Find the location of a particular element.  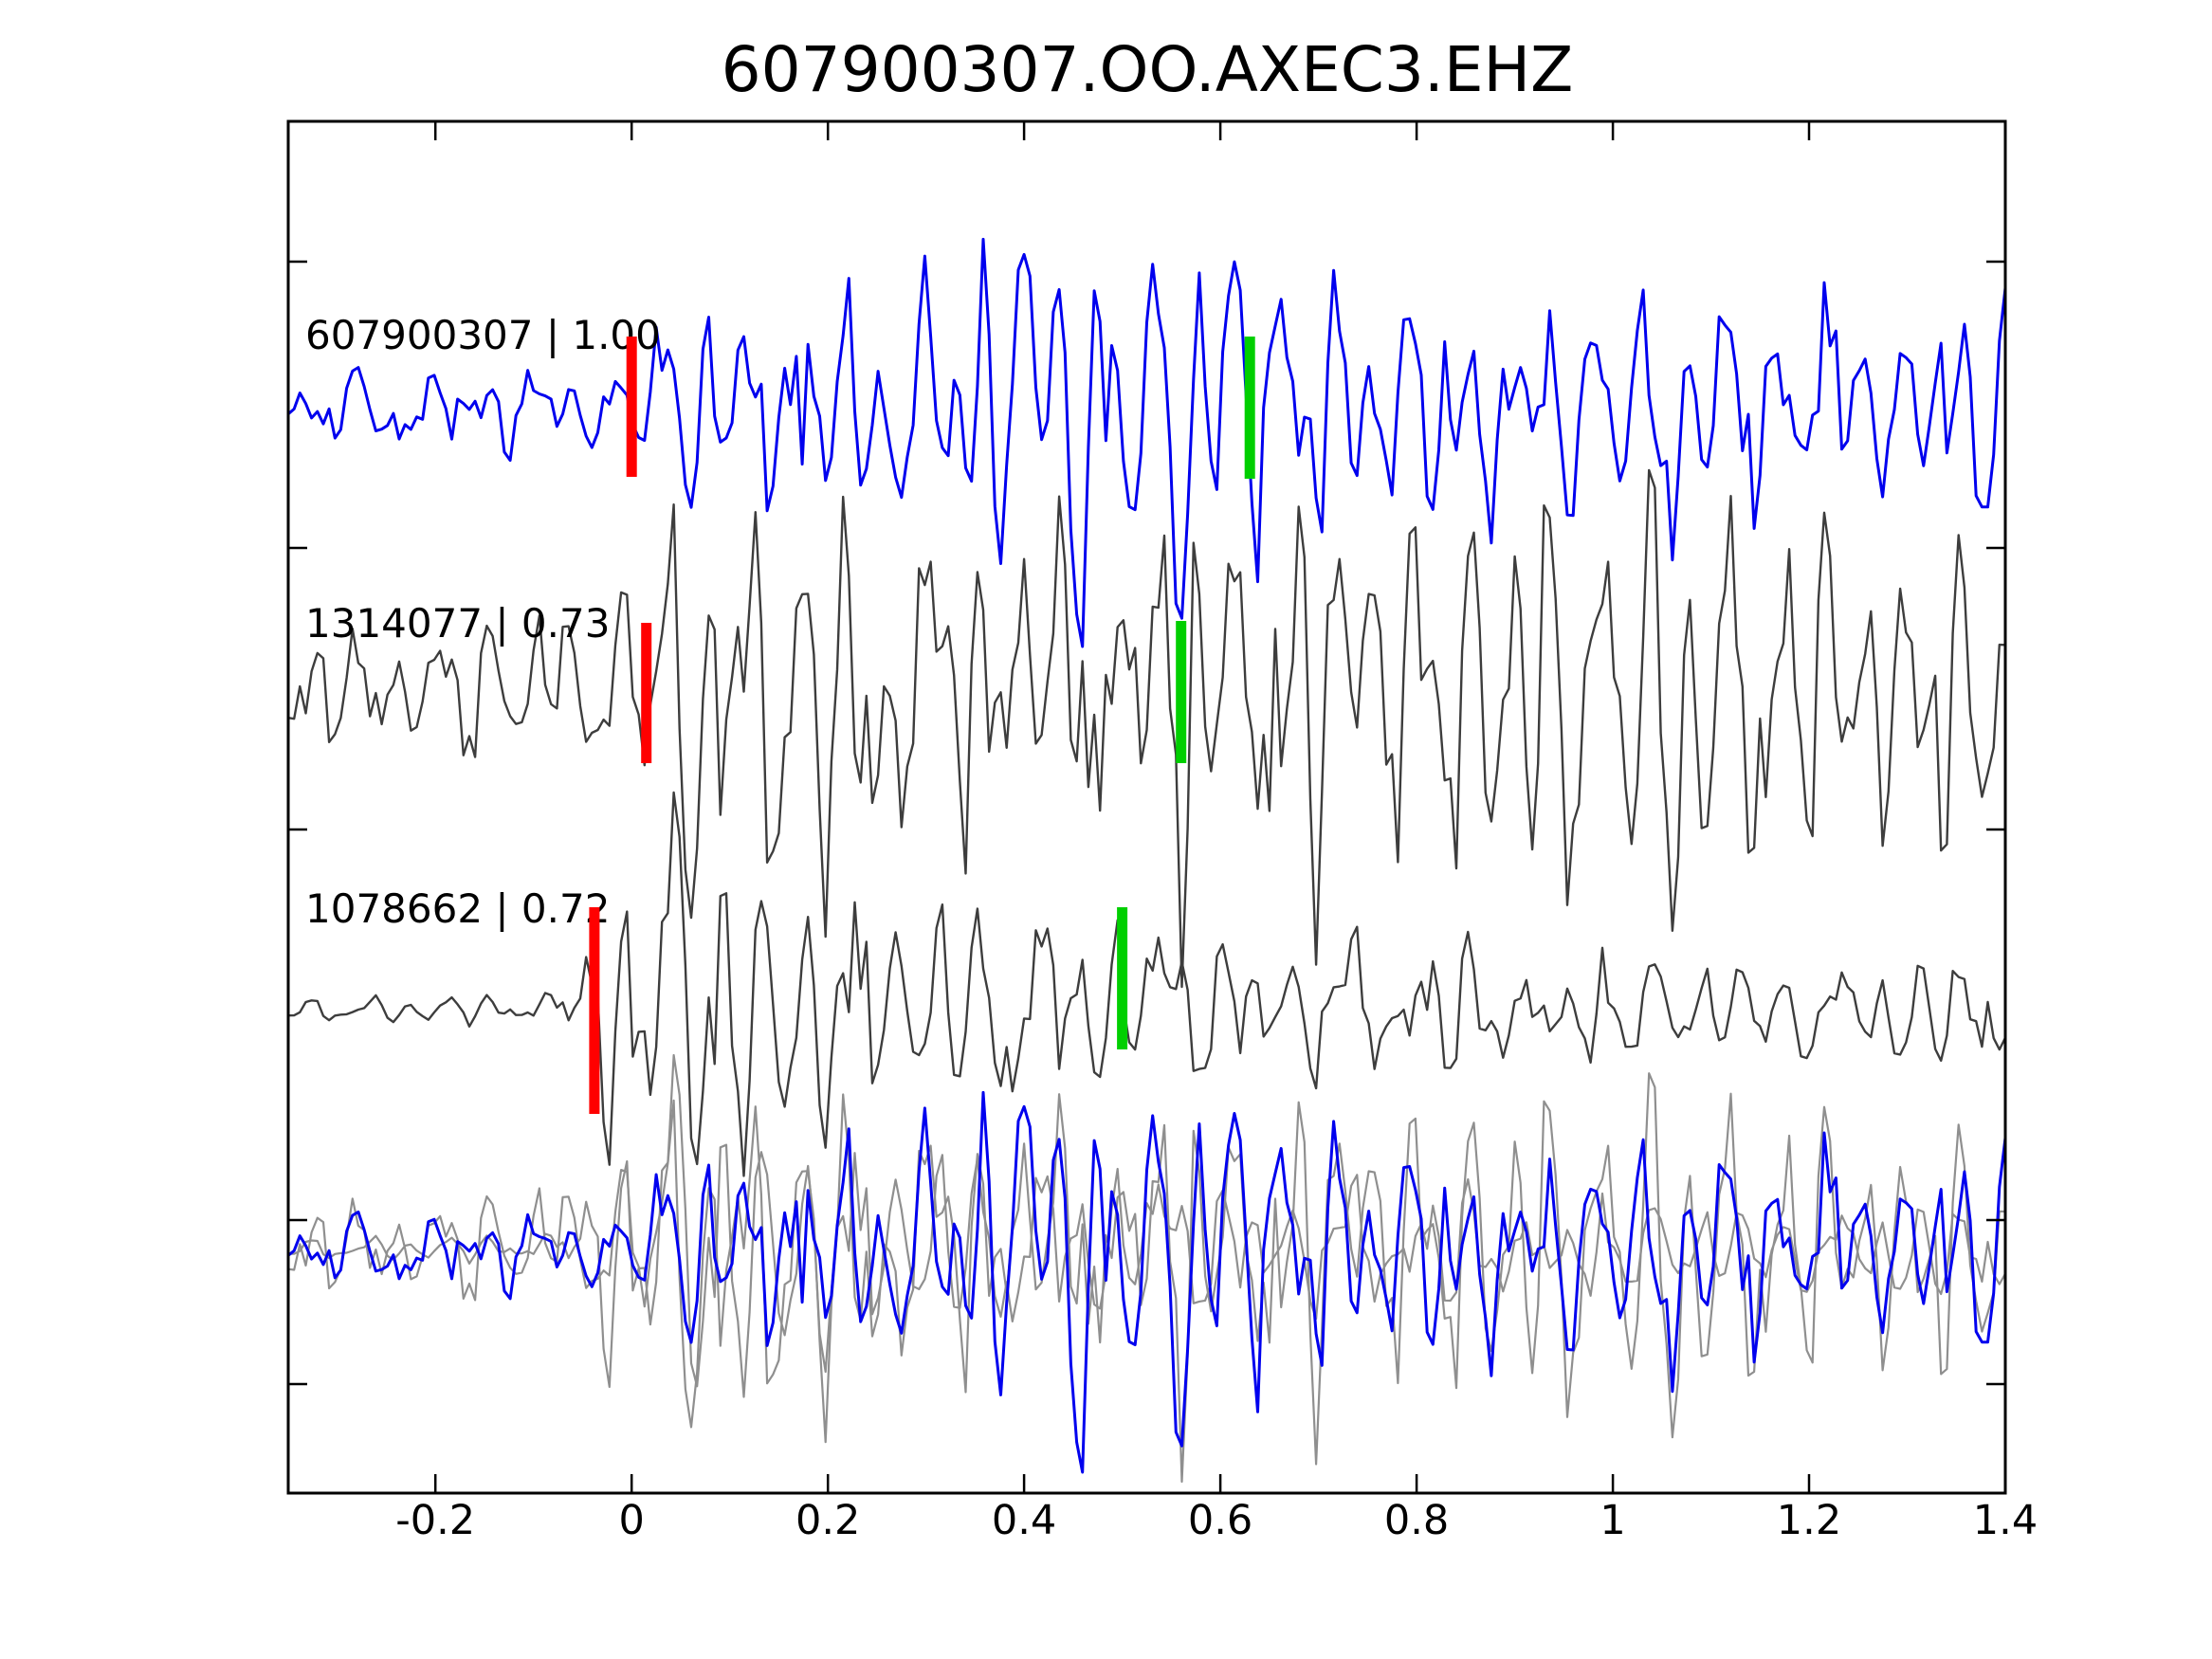

x-tick-label: 0.4 is located at coordinates (1024, 1520).